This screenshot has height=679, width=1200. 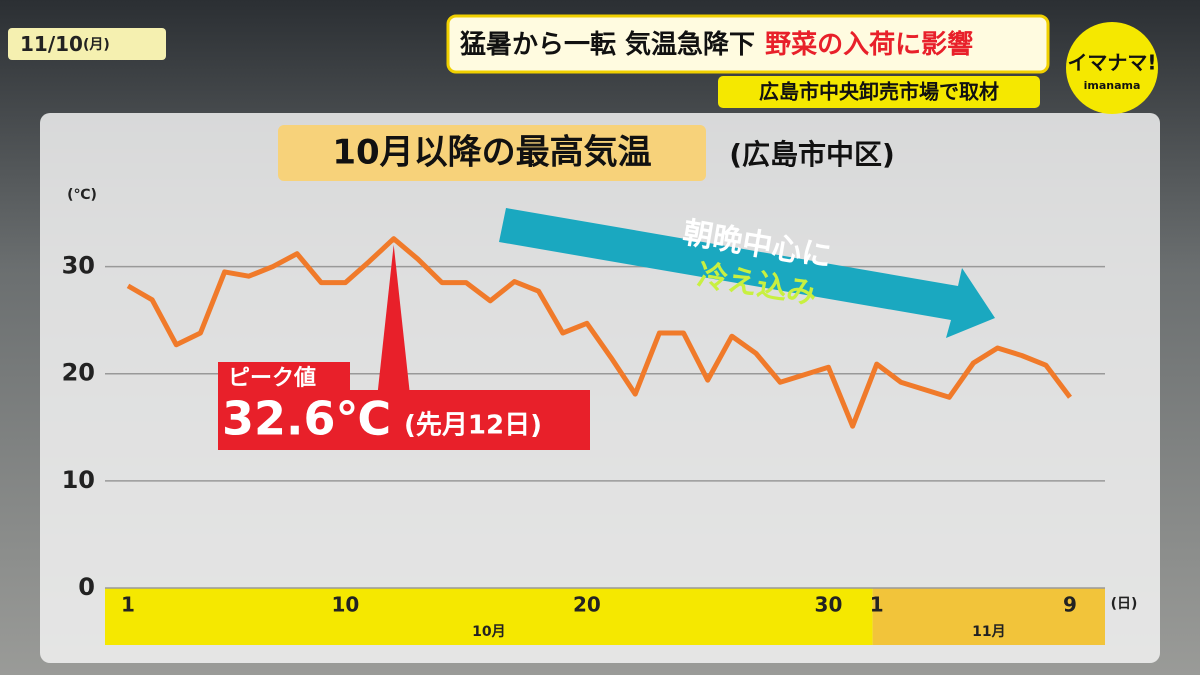 What do you see at coordinates (82, 195) in the screenshot?
I see `y-unit: (℃)` at bounding box center [82, 195].